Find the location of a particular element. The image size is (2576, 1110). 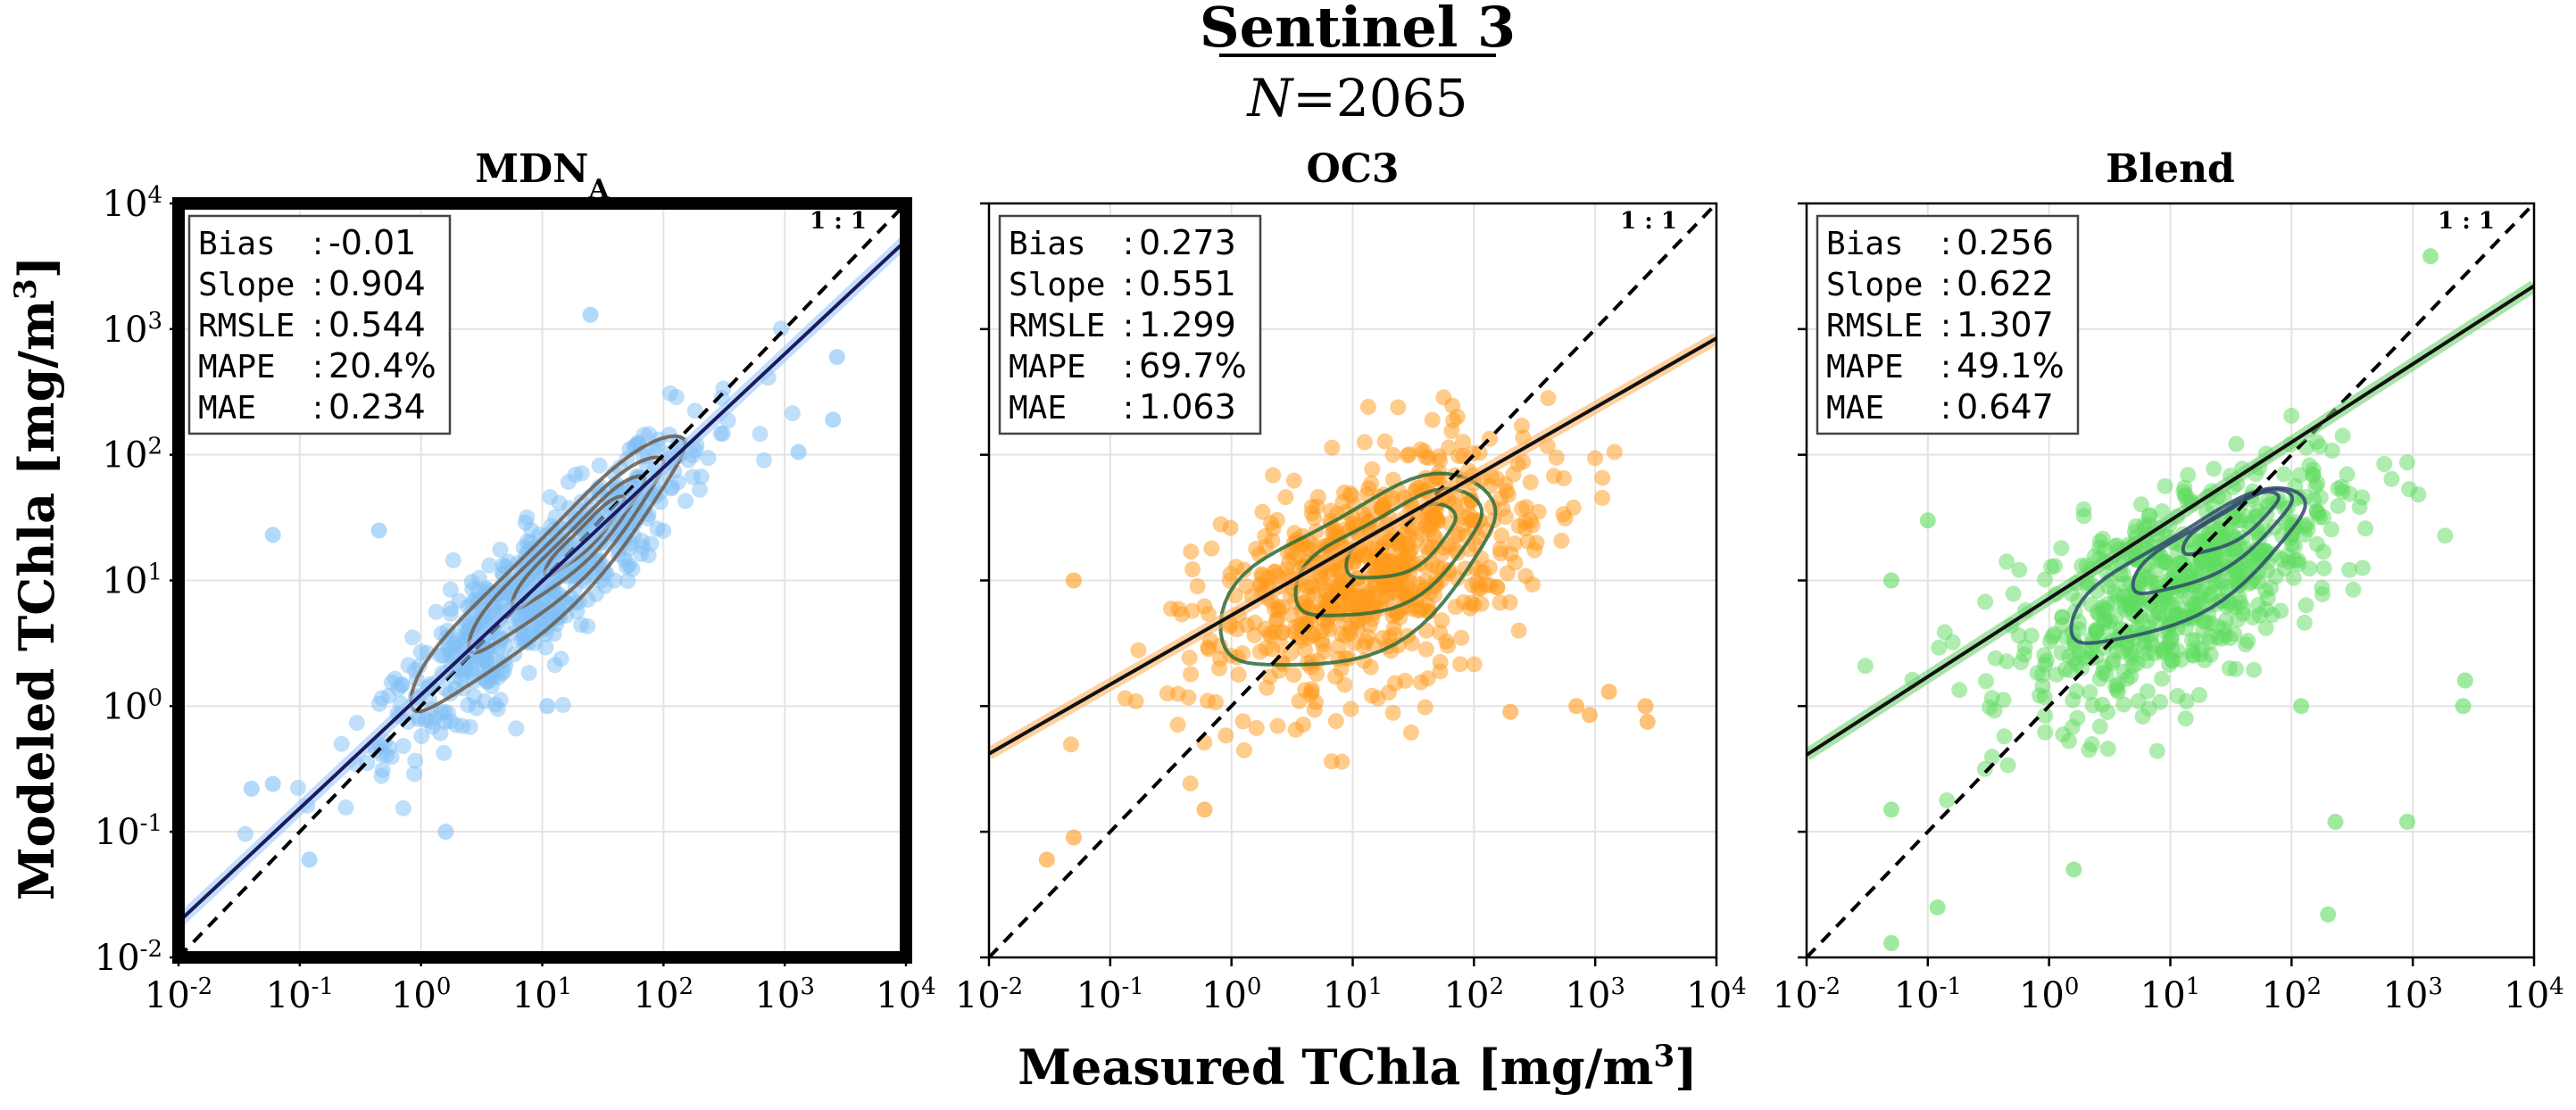

tick-exp: 4 is located at coordinates (2557, 986).